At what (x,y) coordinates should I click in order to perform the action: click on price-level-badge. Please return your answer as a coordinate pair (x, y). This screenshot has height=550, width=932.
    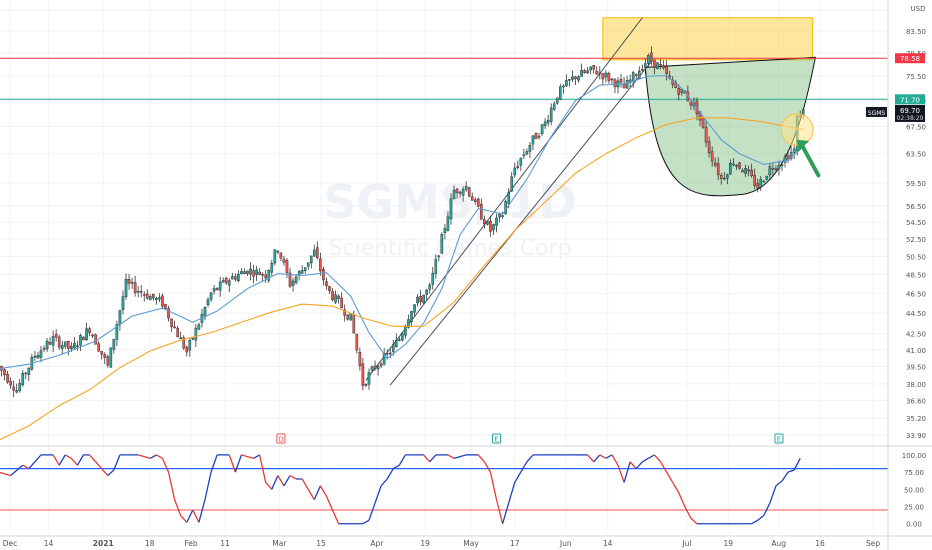
    Looking at the image, I should click on (910, 58).